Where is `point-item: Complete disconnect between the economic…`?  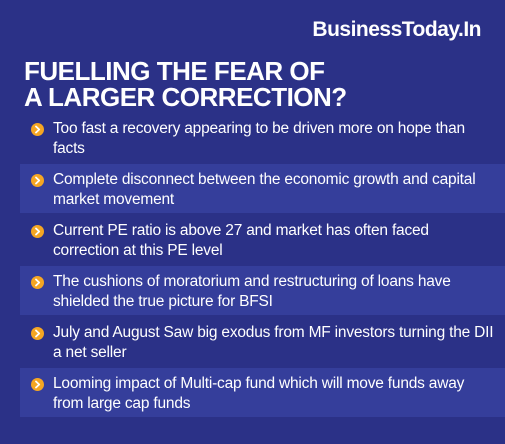
point-item: Complete disconnect between the economic… is located at coordinates (262, 188).